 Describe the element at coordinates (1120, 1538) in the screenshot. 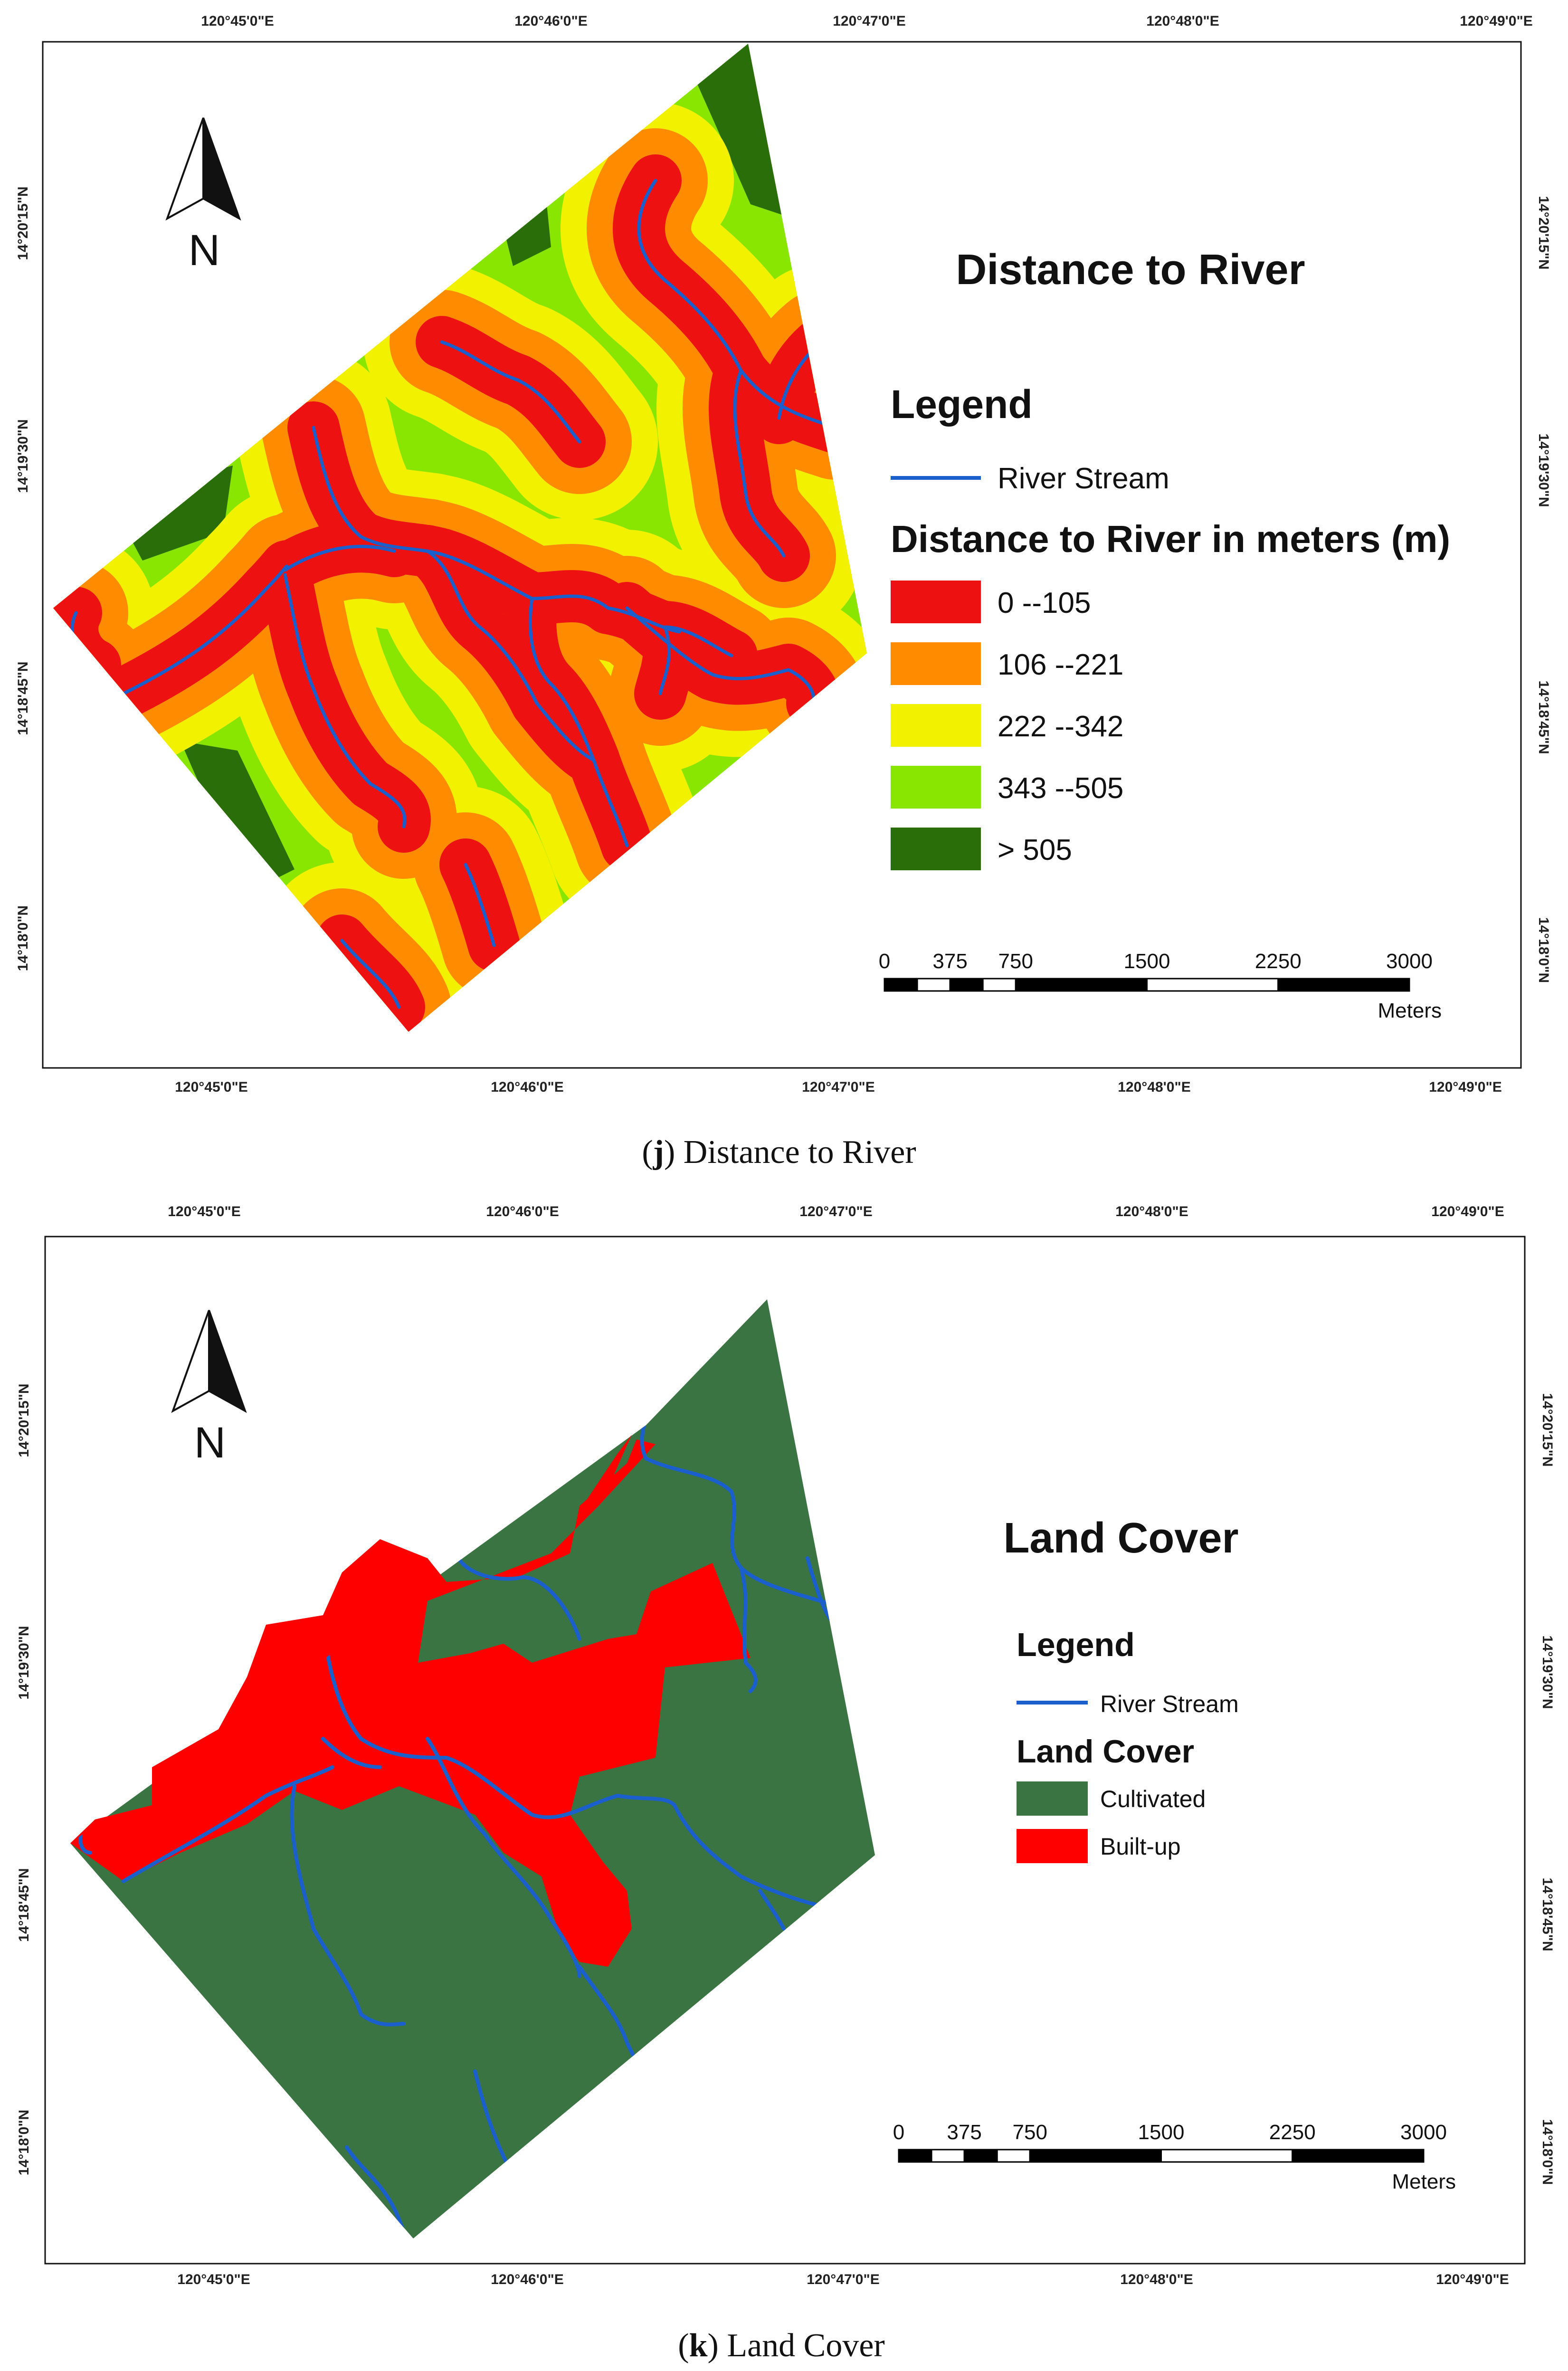

I see `map-title: Land Cover` at that location.